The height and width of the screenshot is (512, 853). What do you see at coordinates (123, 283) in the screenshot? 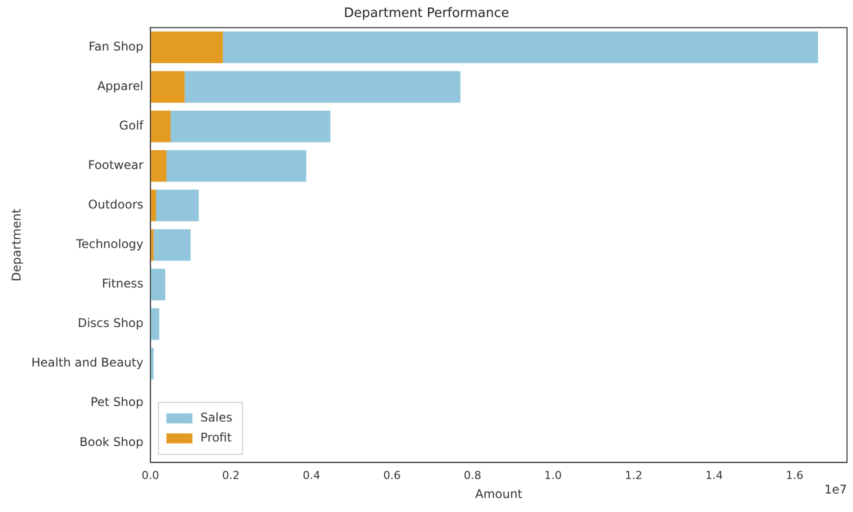
I see `y-tick-label: Fitness` at bounding box center [123, 283].